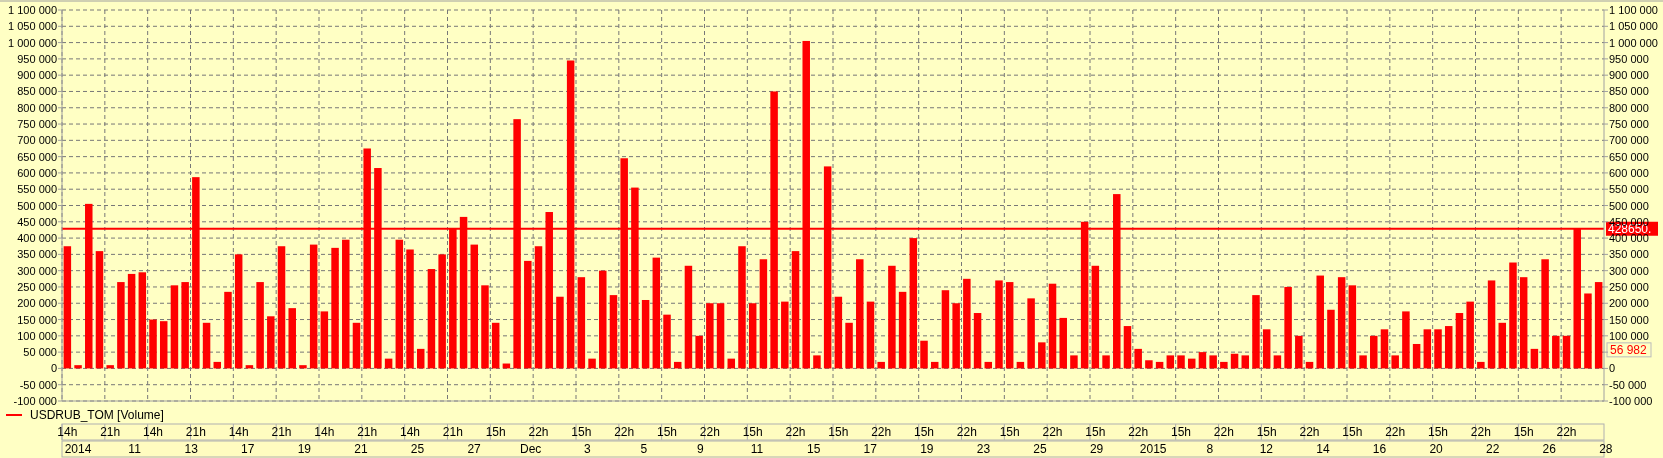  Describe the element at coordinates (38, 384) in the screenshot. I see `y-tick-label: -50 000` at that location.